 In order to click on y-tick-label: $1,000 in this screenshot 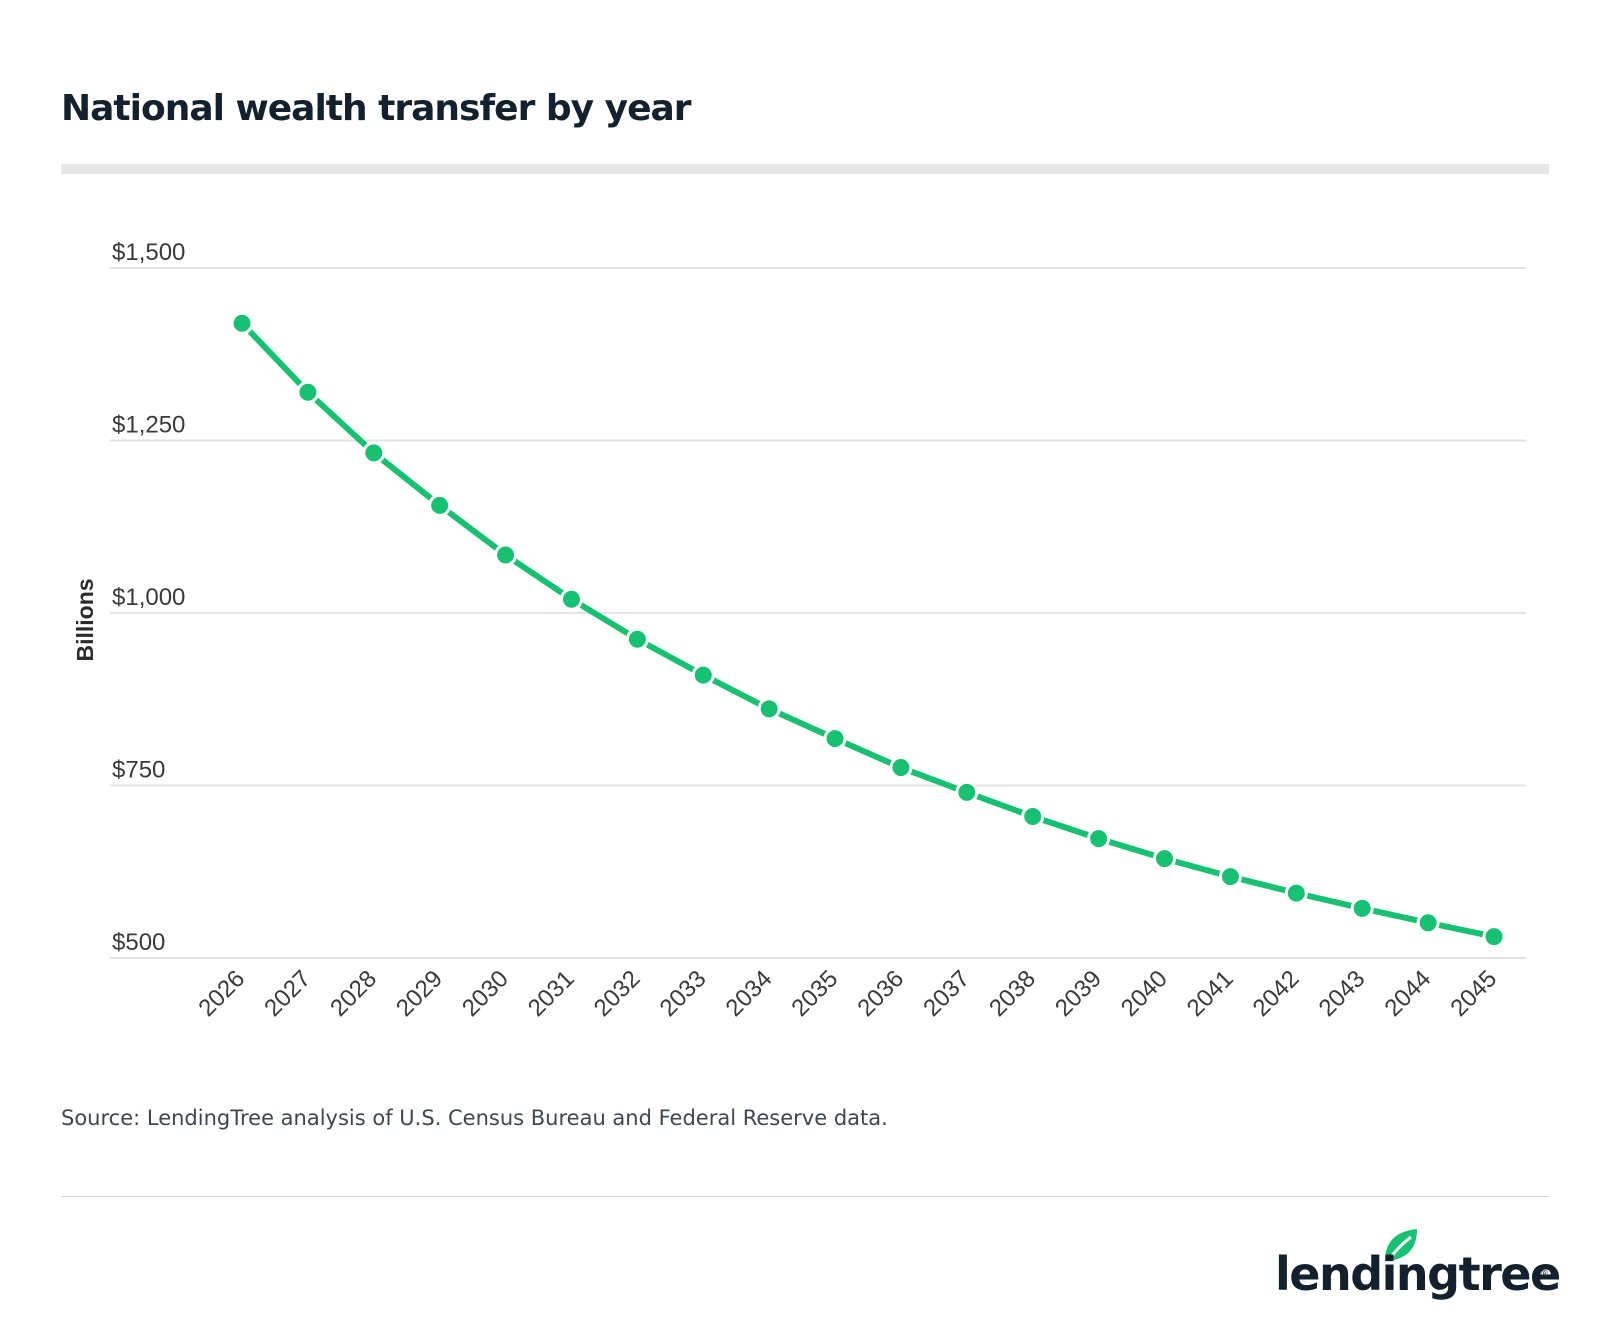, I will do `click(148, 597)`.